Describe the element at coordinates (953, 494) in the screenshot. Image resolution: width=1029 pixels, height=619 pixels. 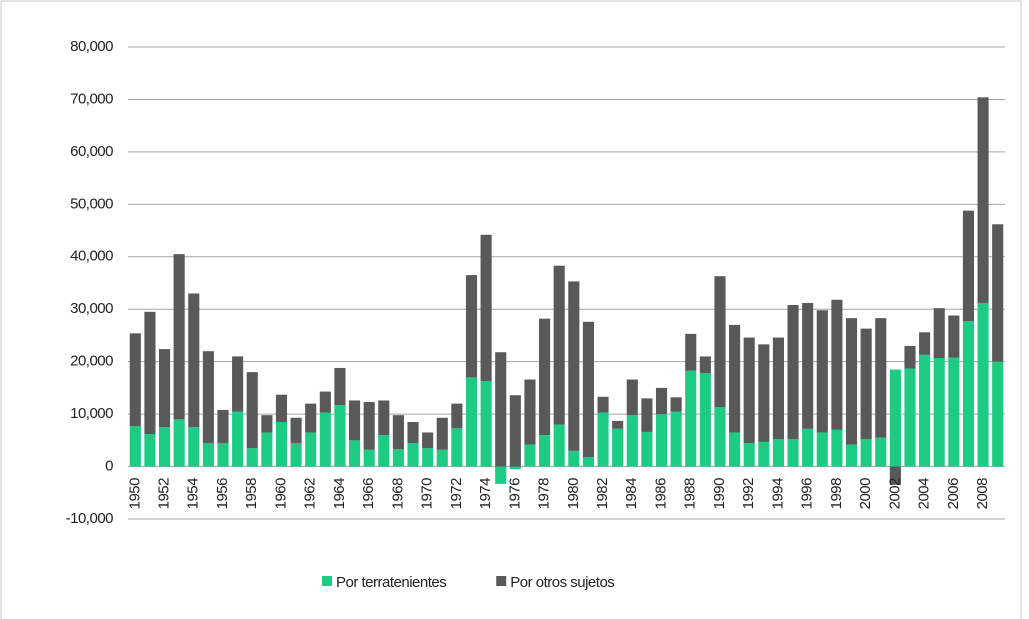
I see `x-tick-label: 2006` at that location.